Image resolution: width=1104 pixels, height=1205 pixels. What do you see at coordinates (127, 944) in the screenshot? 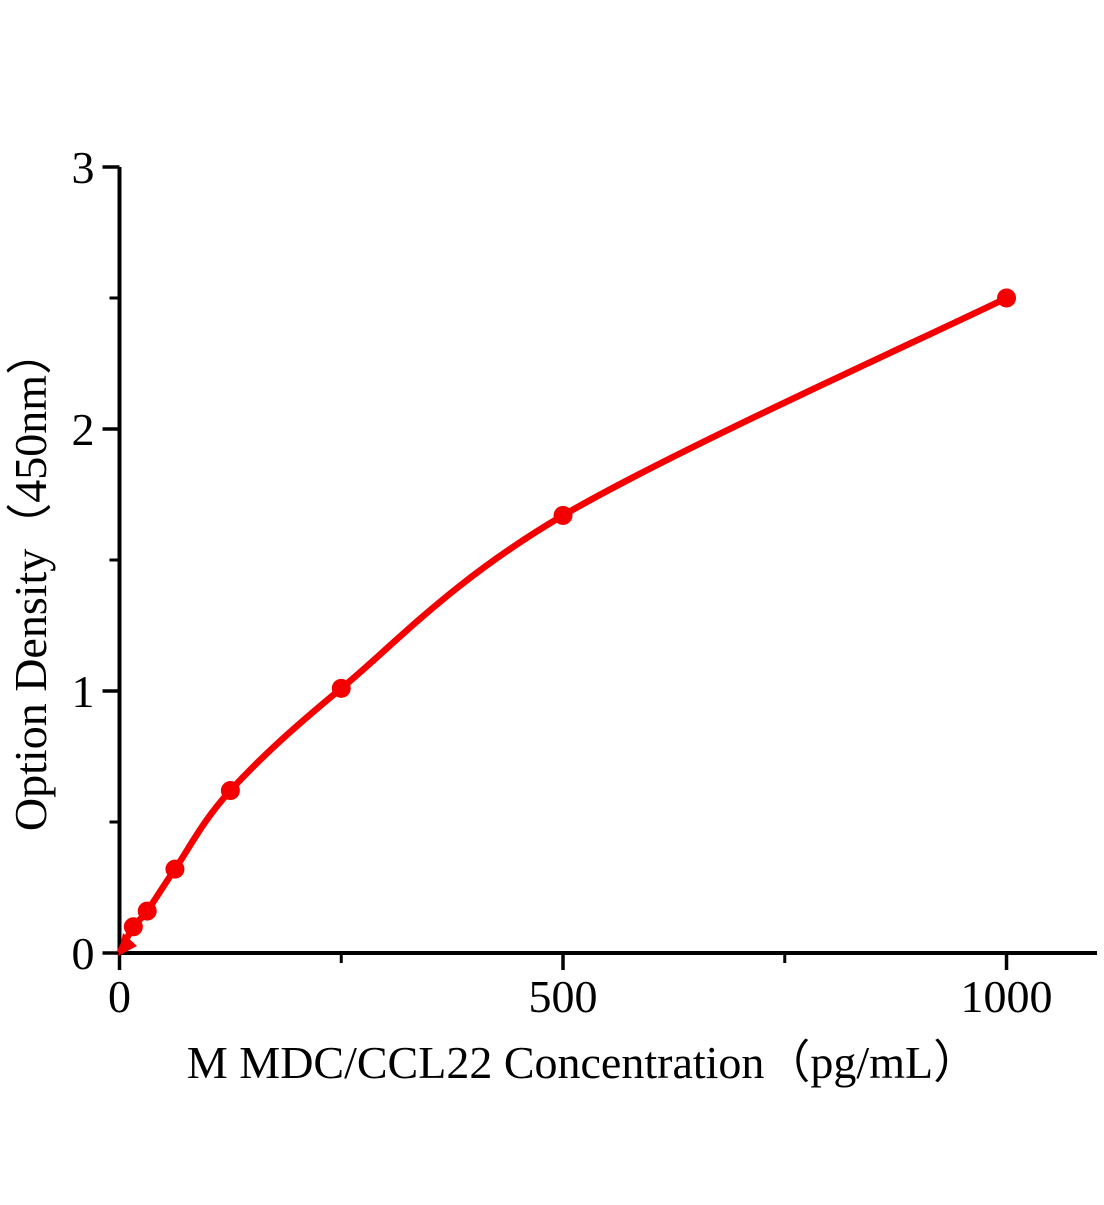
I see `curve-origin-wedge` at bounding box center [127, 944].